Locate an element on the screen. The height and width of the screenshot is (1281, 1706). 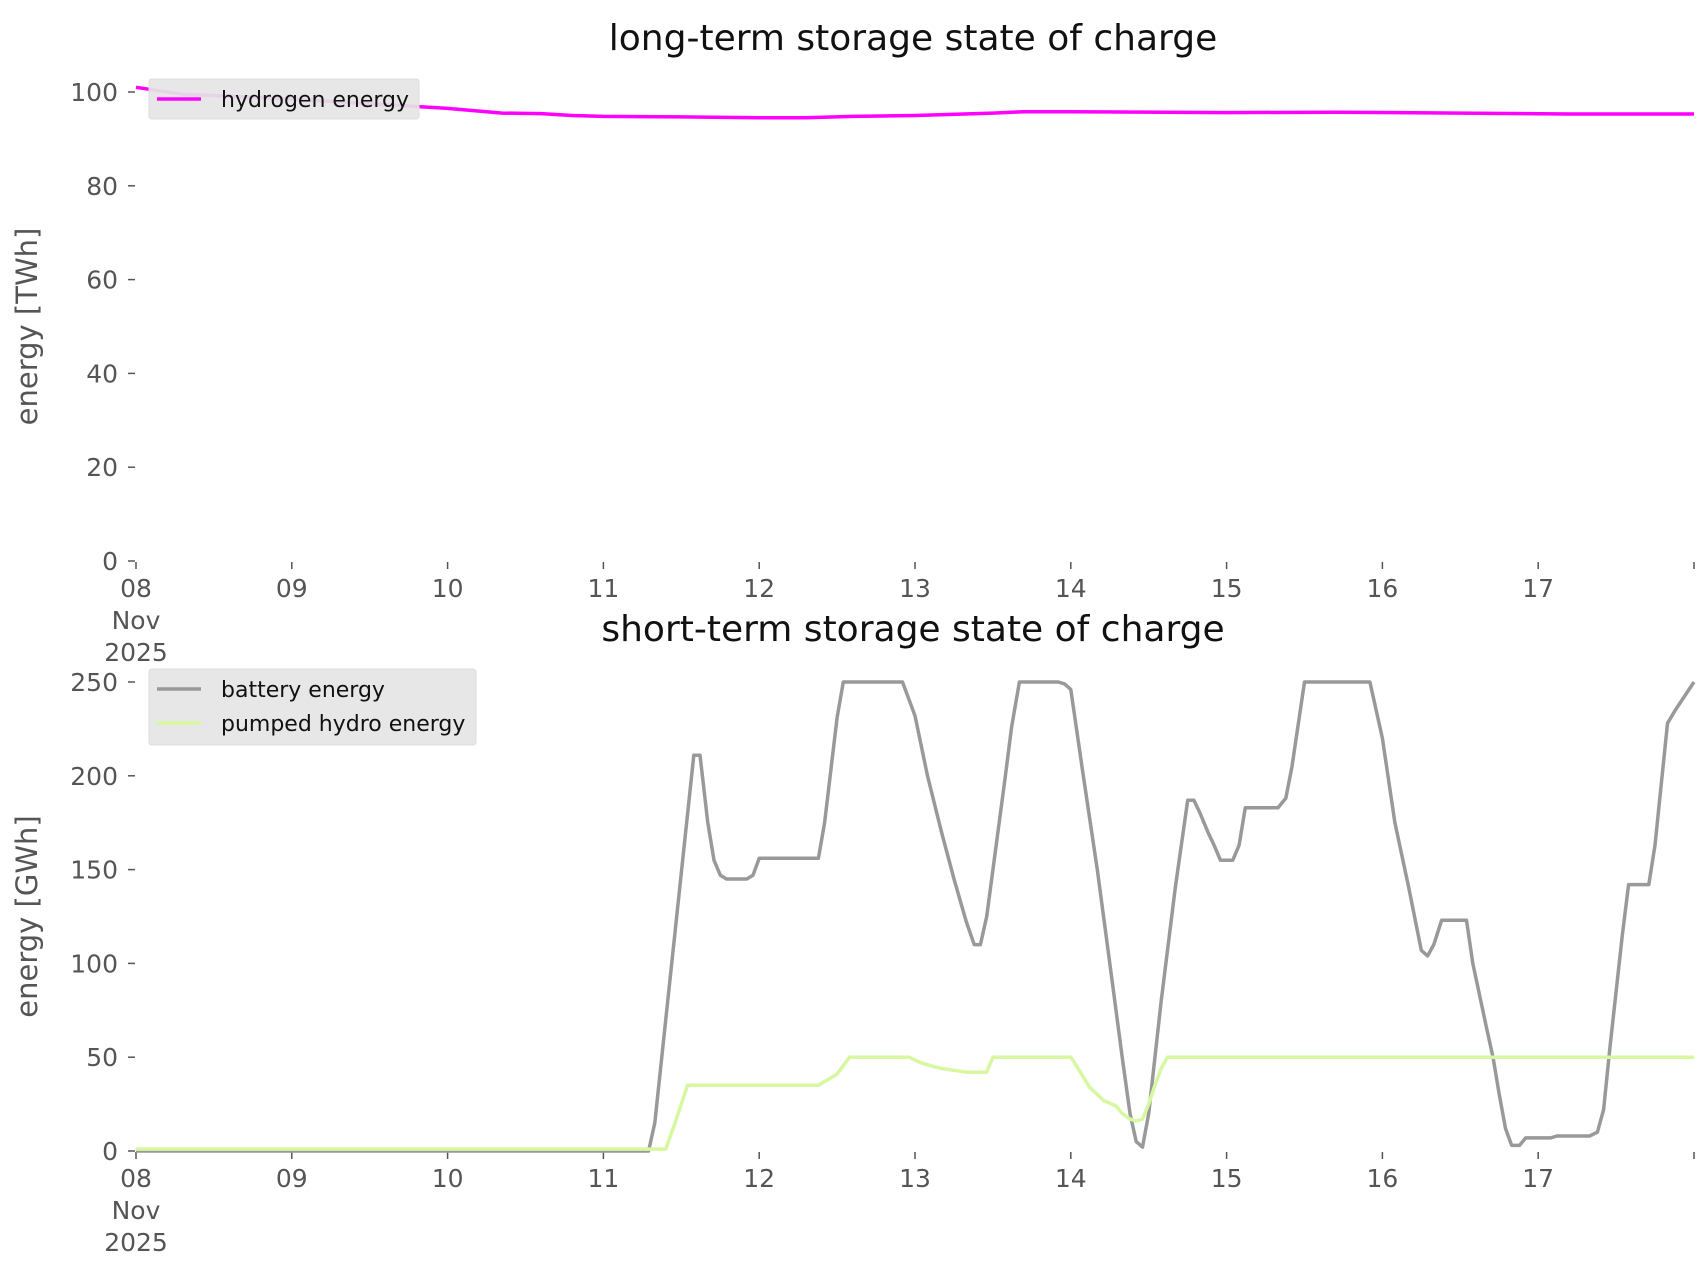
chart-title: long-term storage state of charge is located at coordinates (913, 38).